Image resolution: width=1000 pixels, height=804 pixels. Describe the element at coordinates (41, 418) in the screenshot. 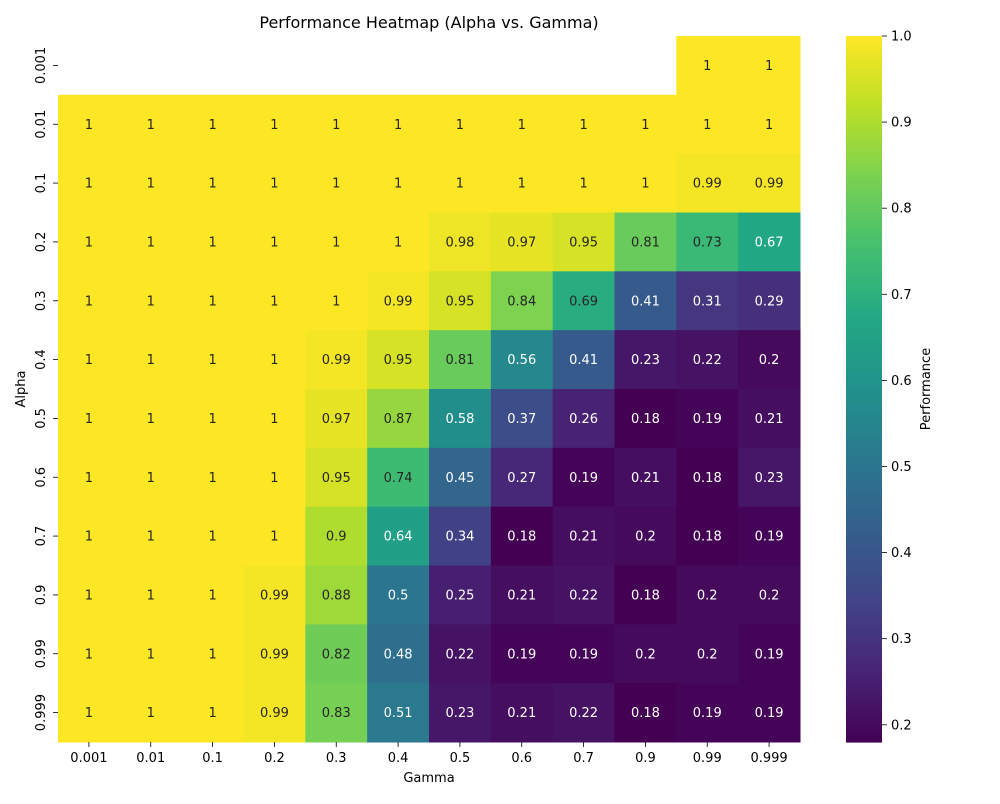

I see `y-tick-label: 0.5` at that location.